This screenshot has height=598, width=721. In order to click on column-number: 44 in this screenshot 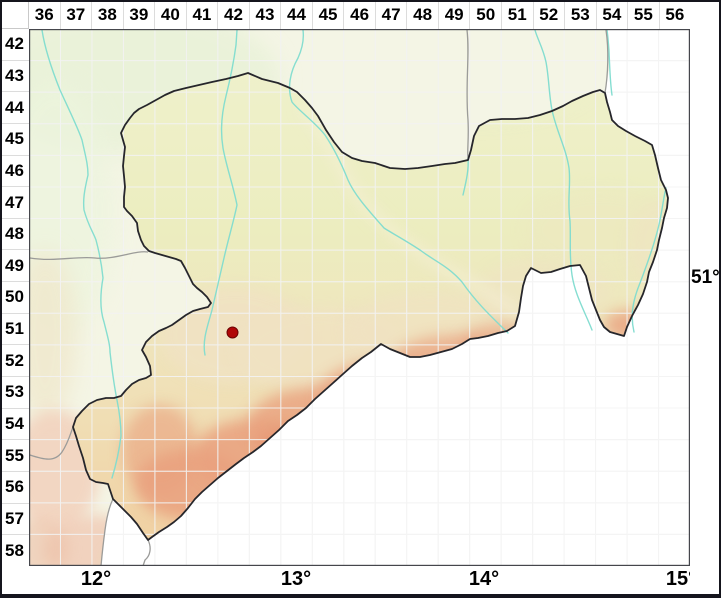, I will do `click(296, 14)`.